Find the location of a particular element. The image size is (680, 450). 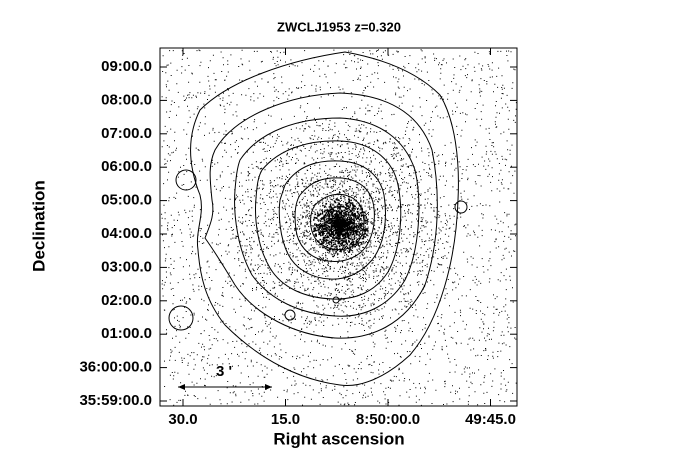

x-tick-label: 8:50:00.0 is located at coordinates (388, 419).